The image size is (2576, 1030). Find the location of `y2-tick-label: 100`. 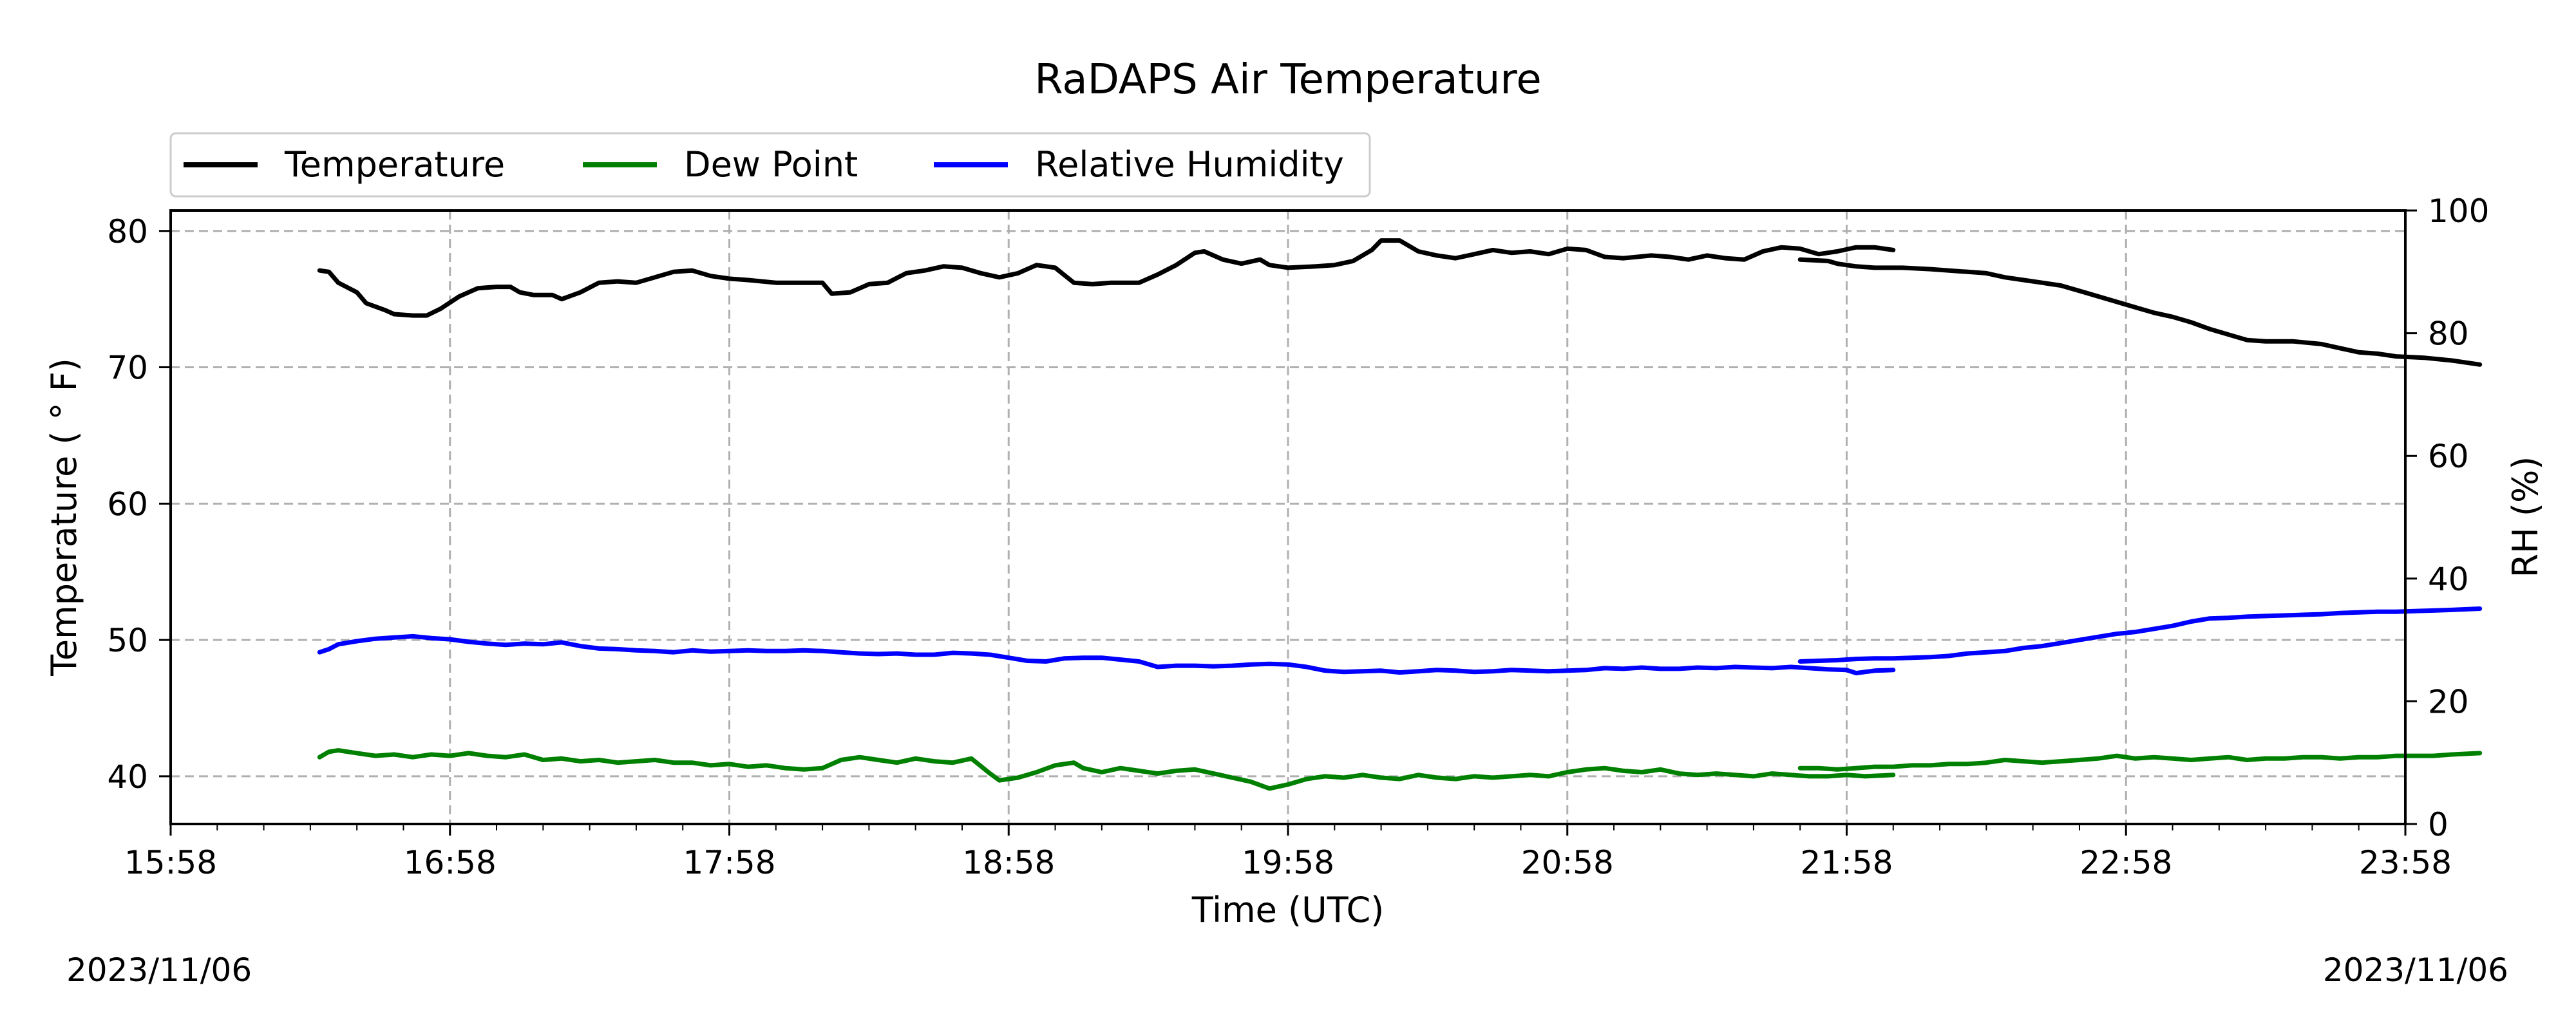

y2-tick-label: 100 is located at coordinates (2458, 211).